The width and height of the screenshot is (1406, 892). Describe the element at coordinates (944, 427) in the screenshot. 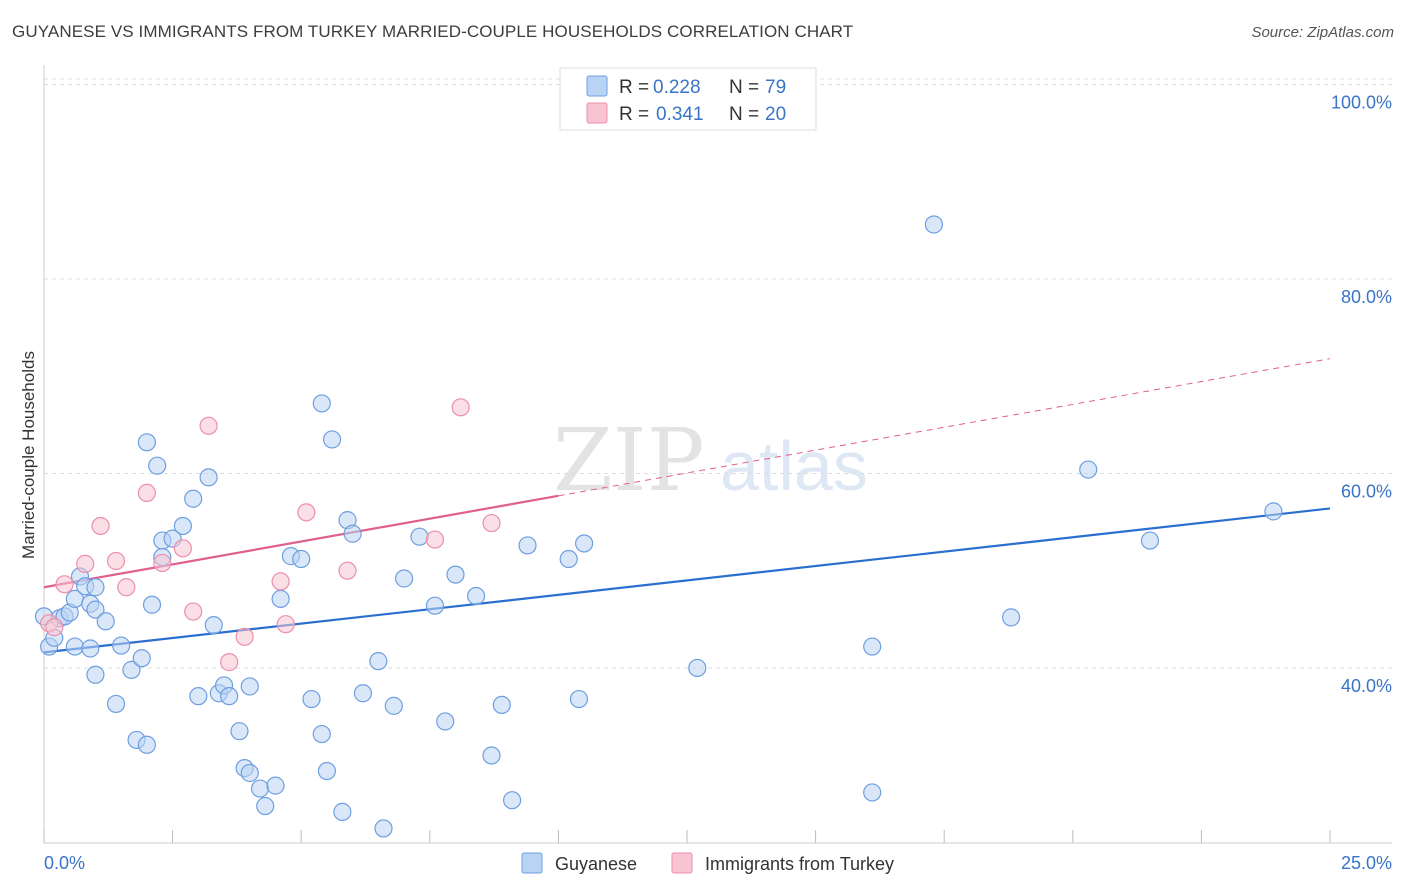

I see `trend-line-extrapolated` at that location.